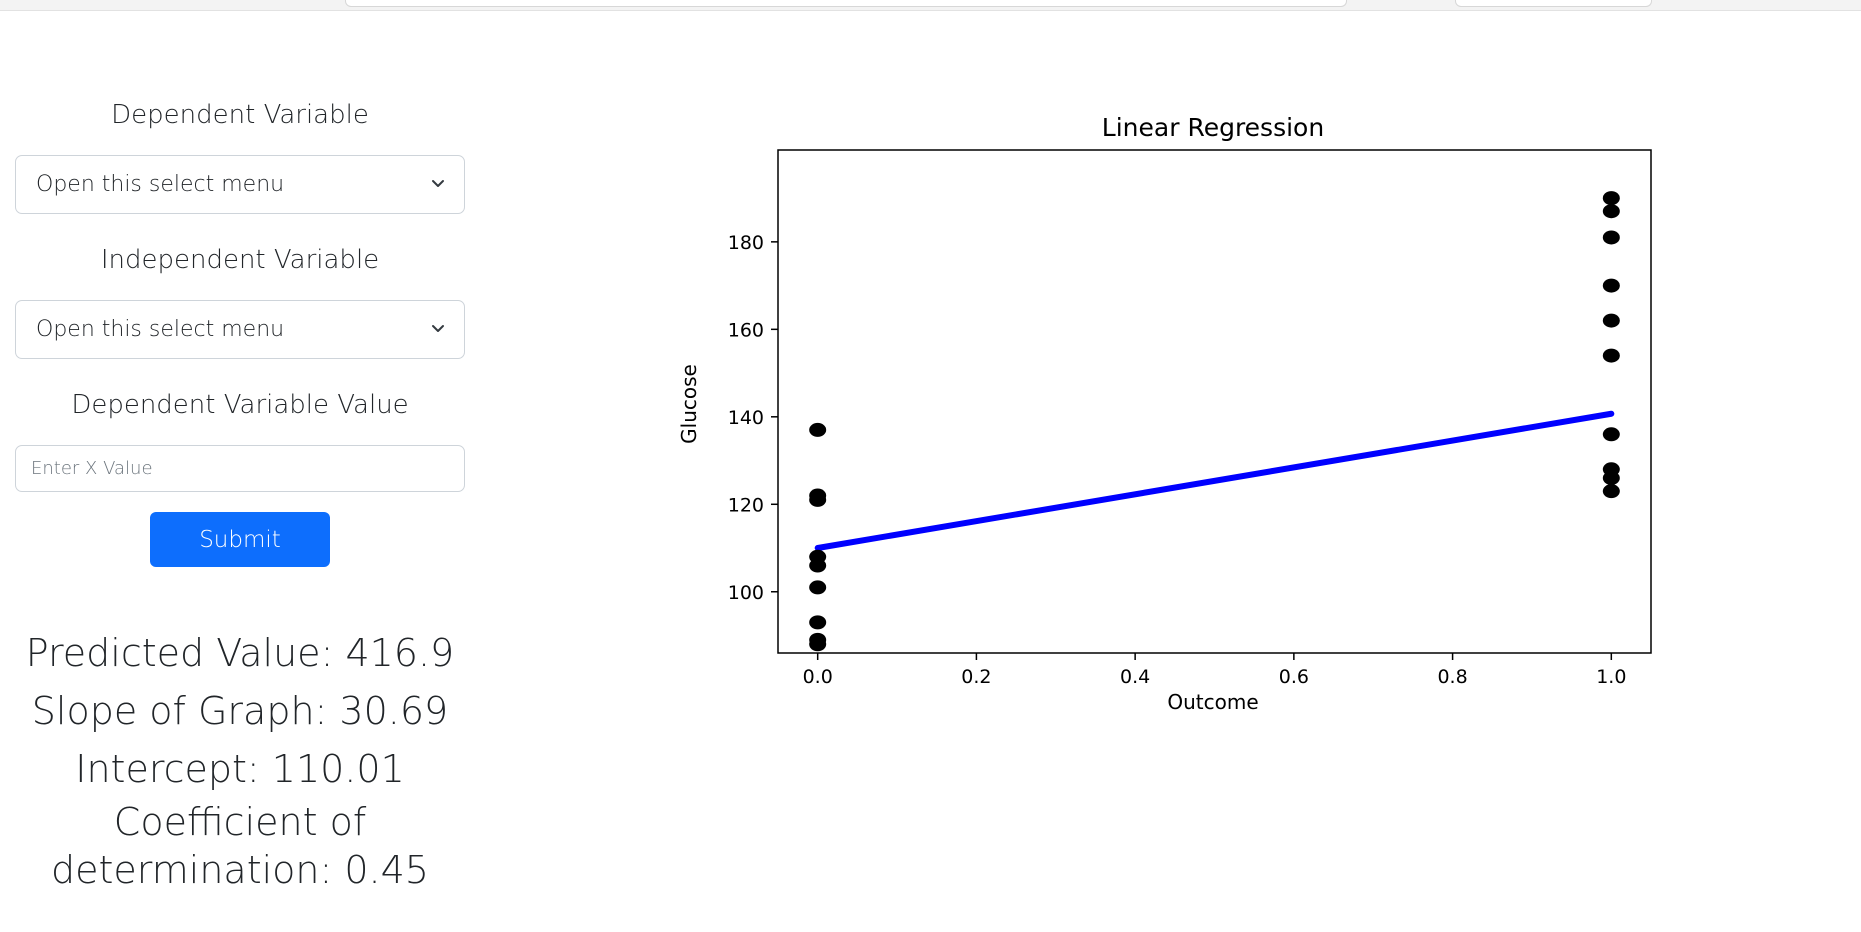 This screenshot has width=1861, height=932. What do you see at coordinates (240, 822) in the screenshot?
I see `r2-value-line1: Coefficient of` at bounding box center [240, 822].